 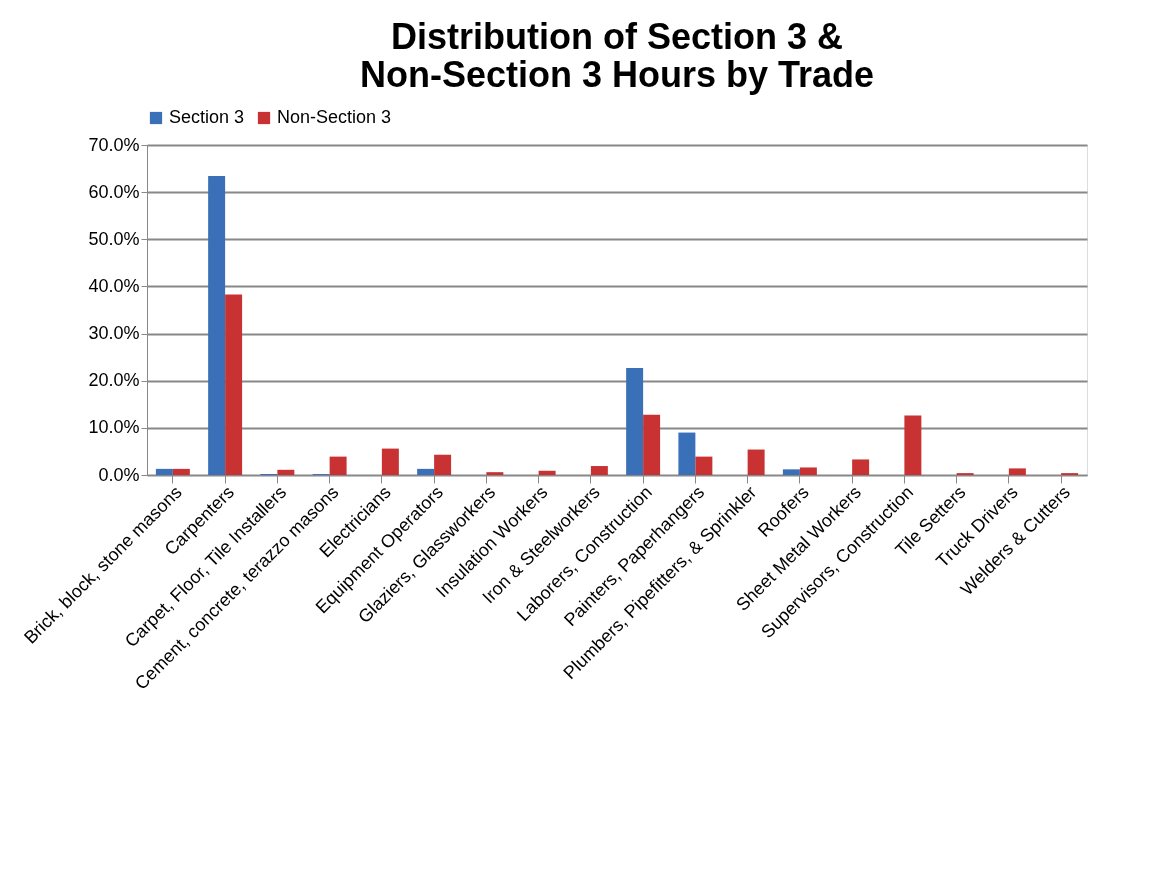 What do you see at coordinates (114, 238) in the screenshot?
I see `y-tick-label: 50.0%` at bounding box center [114, 238].